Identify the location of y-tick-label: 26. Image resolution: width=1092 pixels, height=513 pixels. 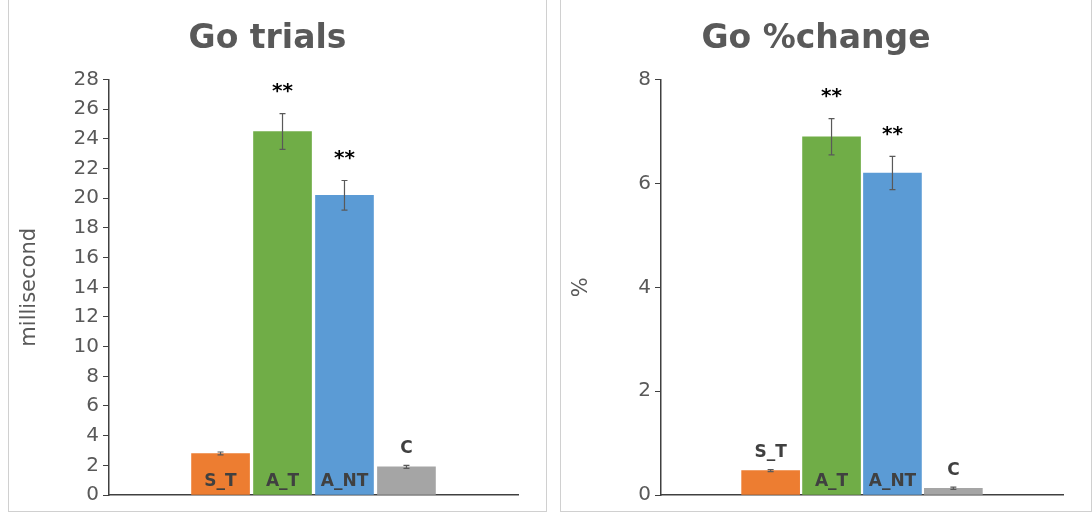
(86, 107).